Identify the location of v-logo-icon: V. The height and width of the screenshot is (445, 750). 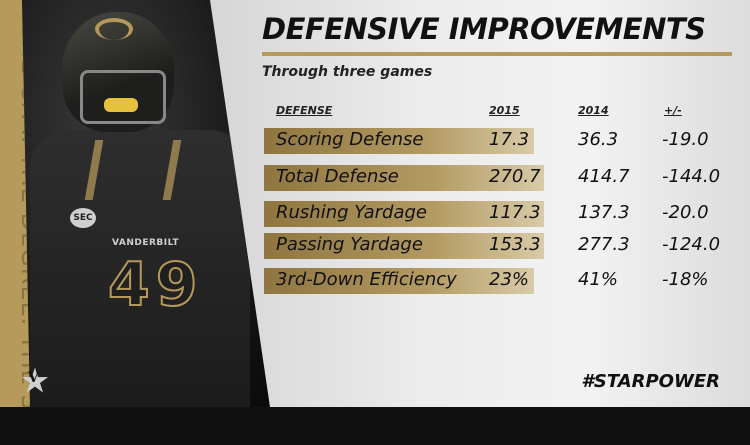
(33, 378).